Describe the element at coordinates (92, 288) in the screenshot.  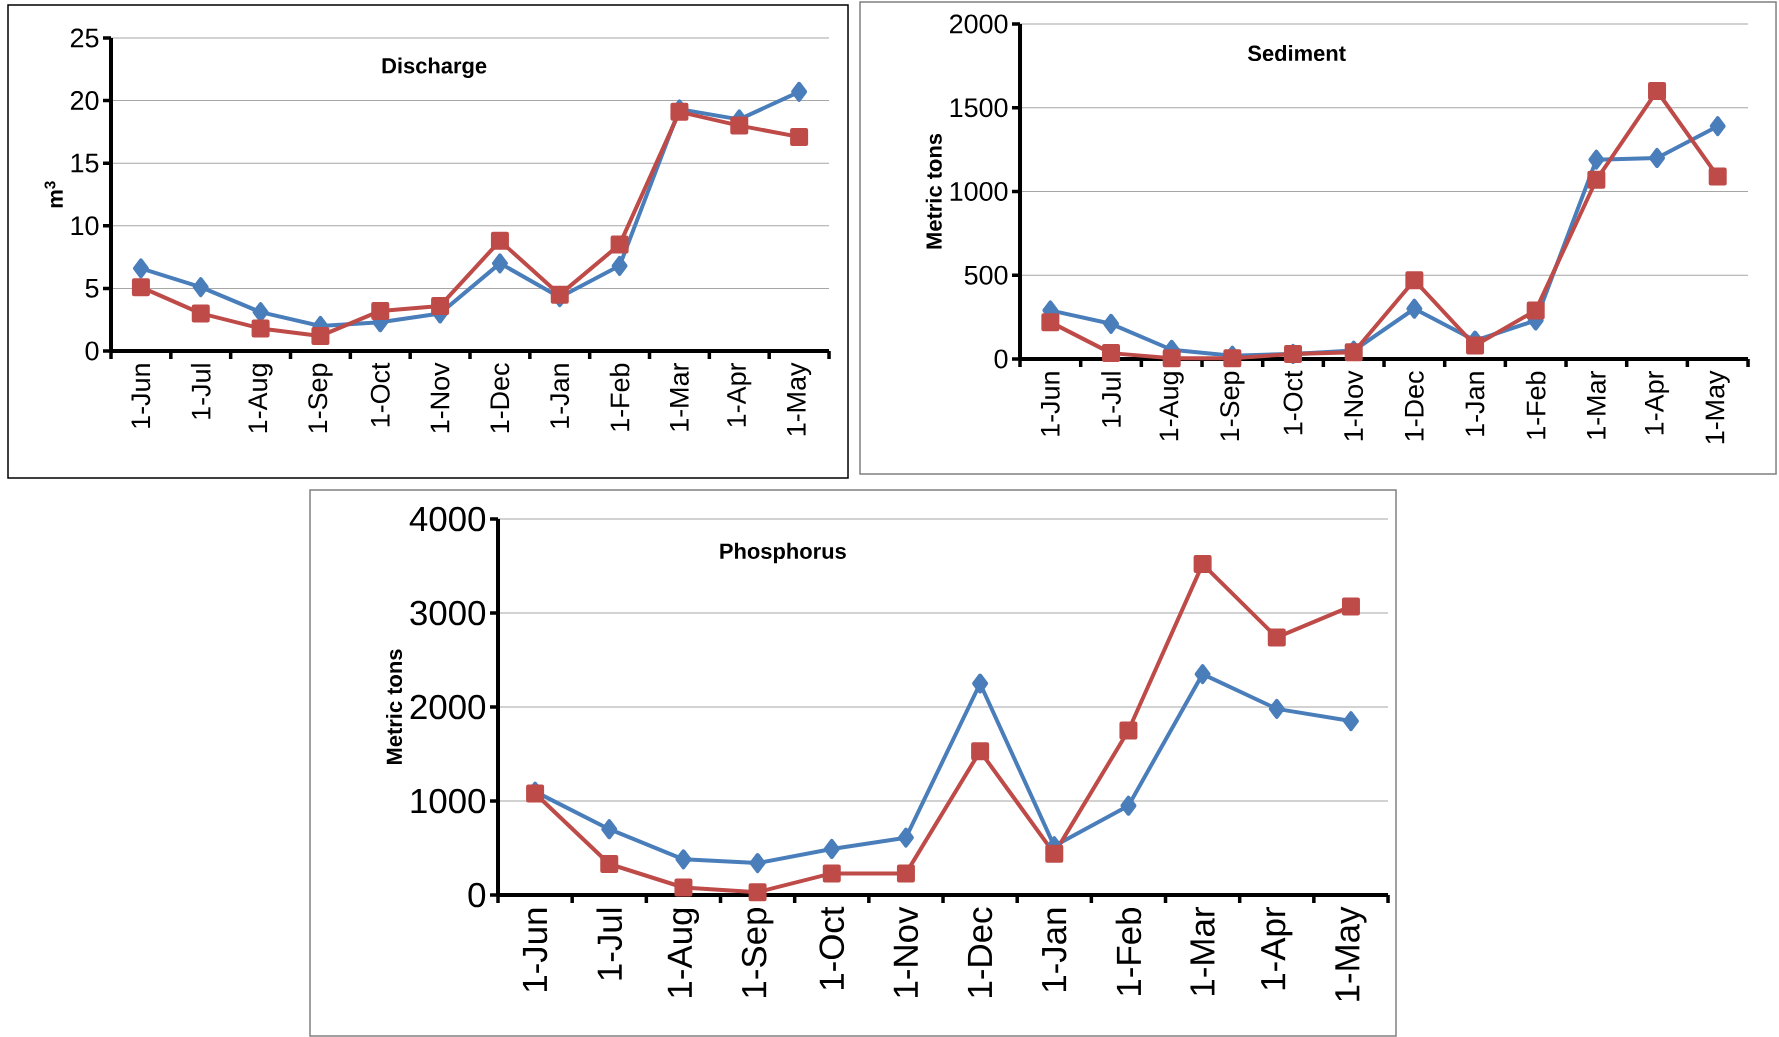
I see `y-tick-label: 5` at that location.